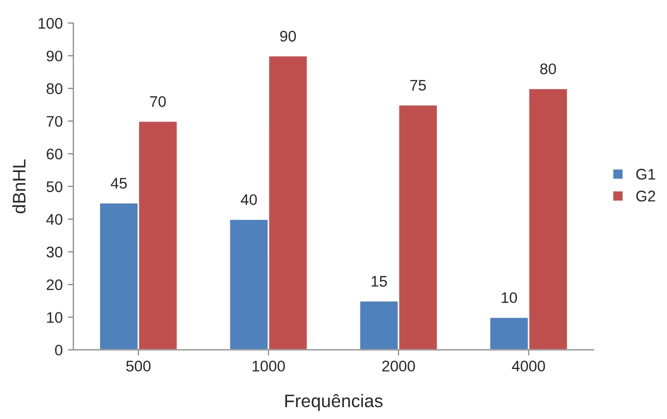  I want to click on data-label: 45, so click(118, 183).